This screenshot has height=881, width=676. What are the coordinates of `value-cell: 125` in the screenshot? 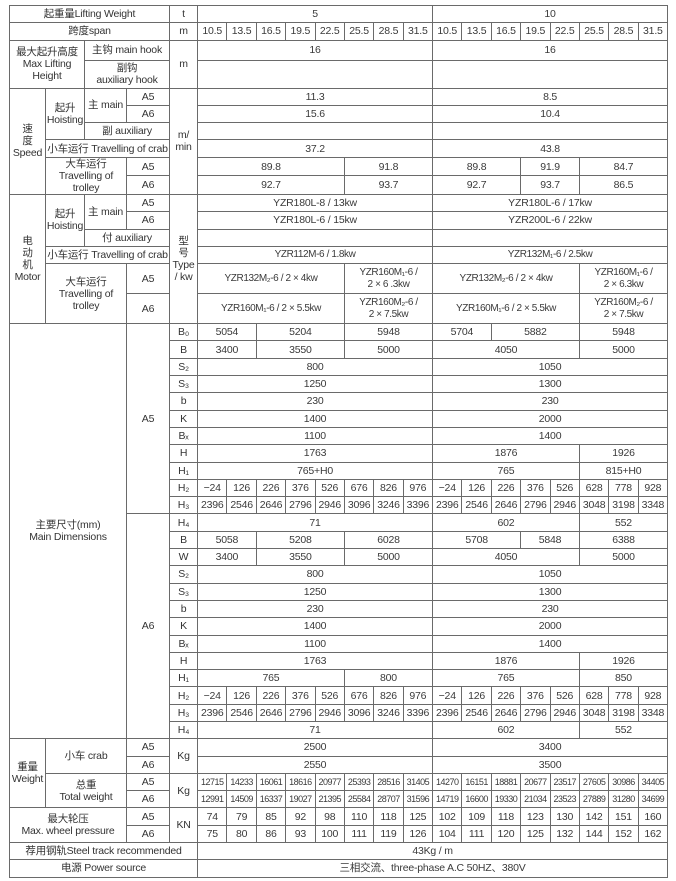 It's located at (418, 816).